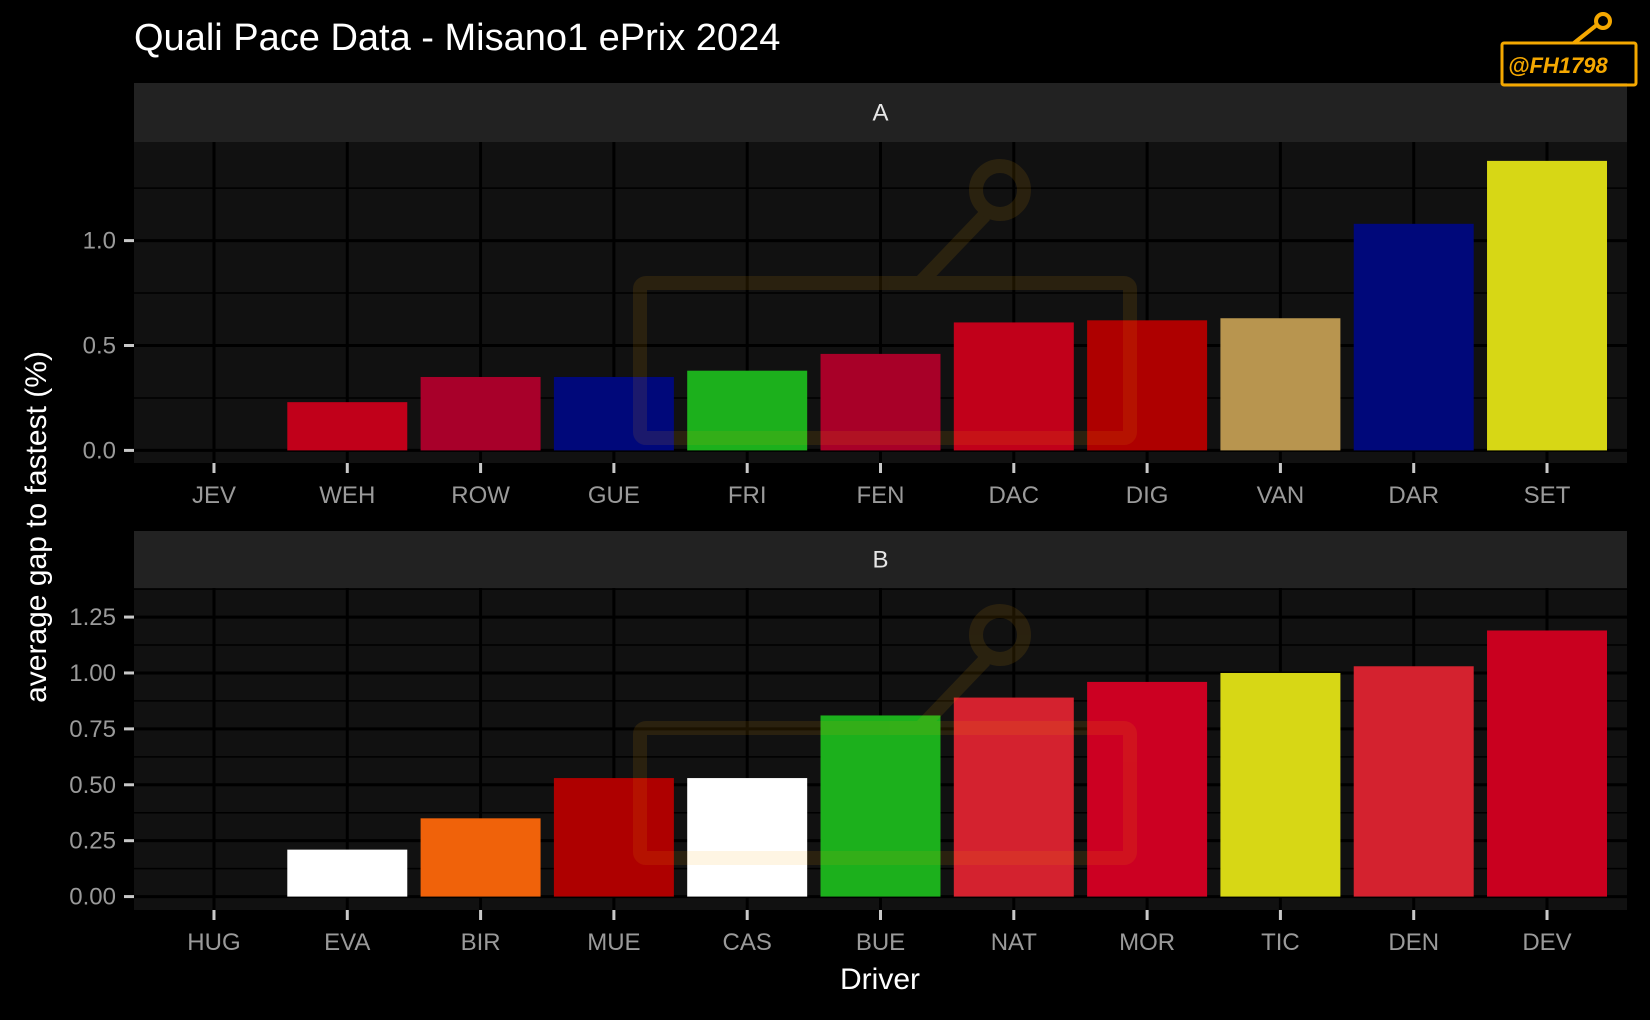  I want to click on x-tick-label: BIR, so click(481, 942).